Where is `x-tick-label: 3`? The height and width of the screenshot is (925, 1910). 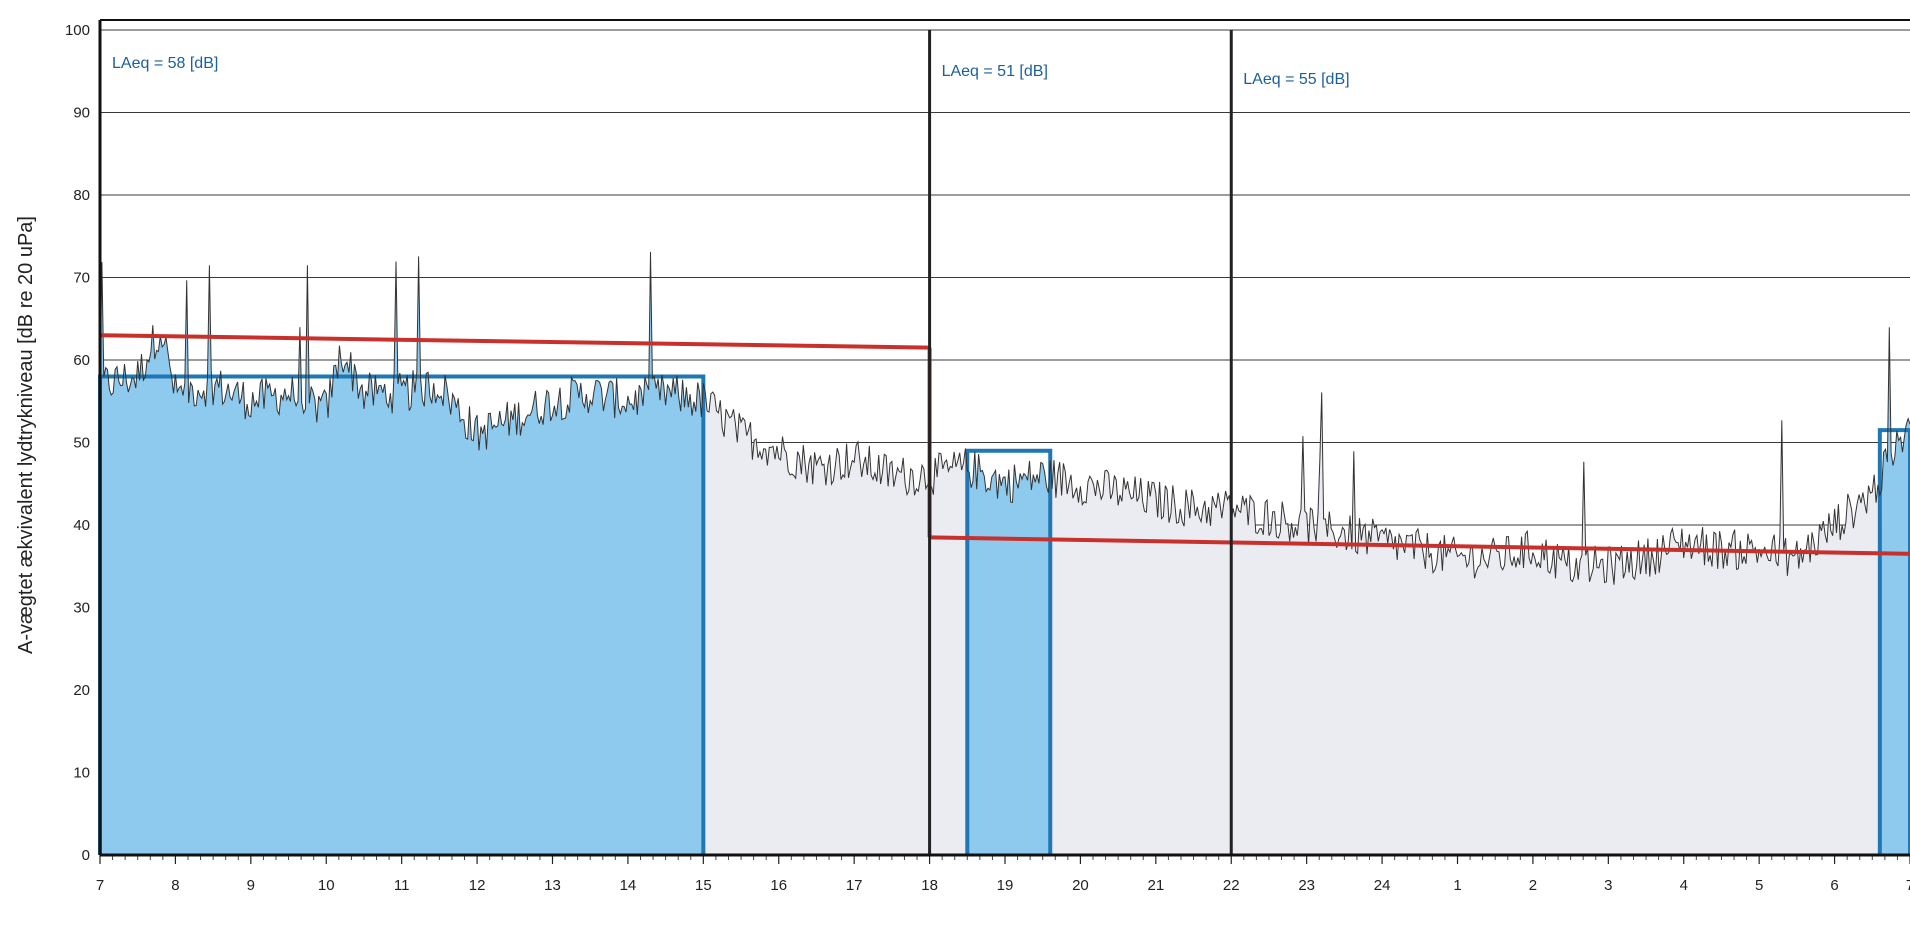 x-tick-label: 3 is located at coordinates (1608, 885).